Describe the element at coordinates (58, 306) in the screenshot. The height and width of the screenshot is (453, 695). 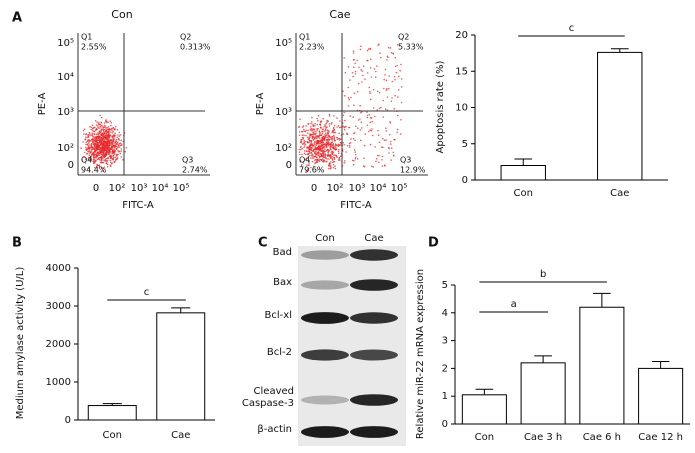
I see `y-tick-label: 3000` at that location.